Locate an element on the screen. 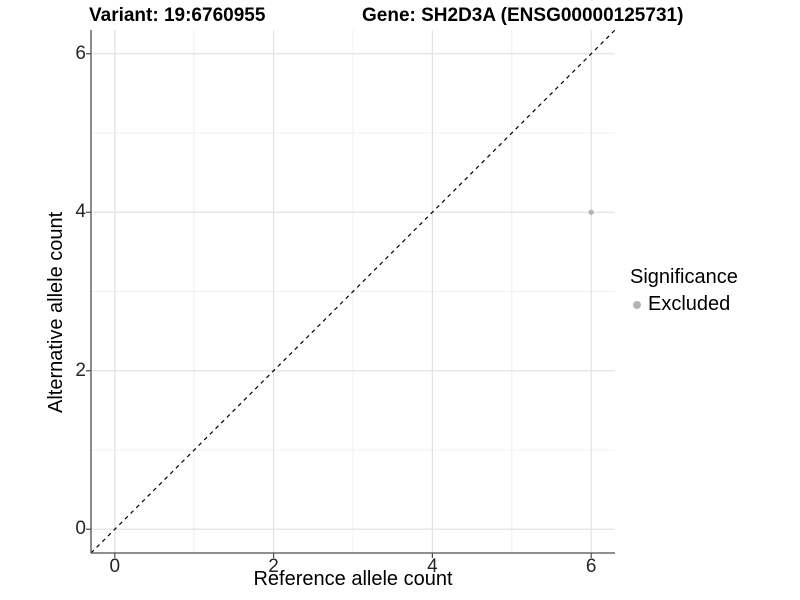 Image resolution: width=800 pixels, height=600 pixels. x-tick-label: 6 is located at coordinates (591, 566).